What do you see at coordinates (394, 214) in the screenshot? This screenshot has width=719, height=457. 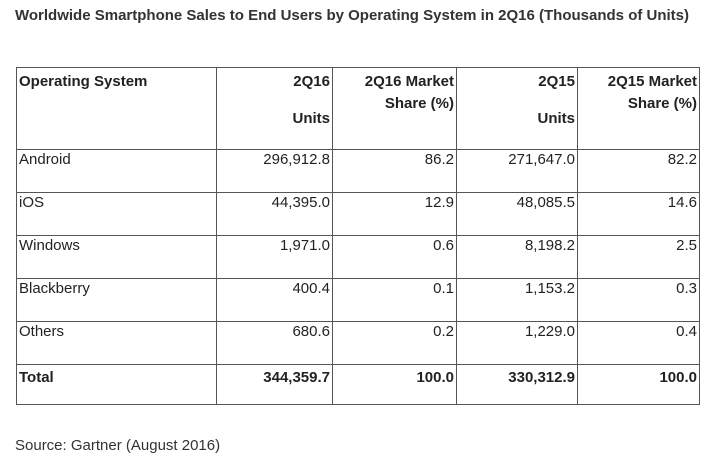 I see `cell-2q16-share: 12.9` at bounding box center [394, 214].